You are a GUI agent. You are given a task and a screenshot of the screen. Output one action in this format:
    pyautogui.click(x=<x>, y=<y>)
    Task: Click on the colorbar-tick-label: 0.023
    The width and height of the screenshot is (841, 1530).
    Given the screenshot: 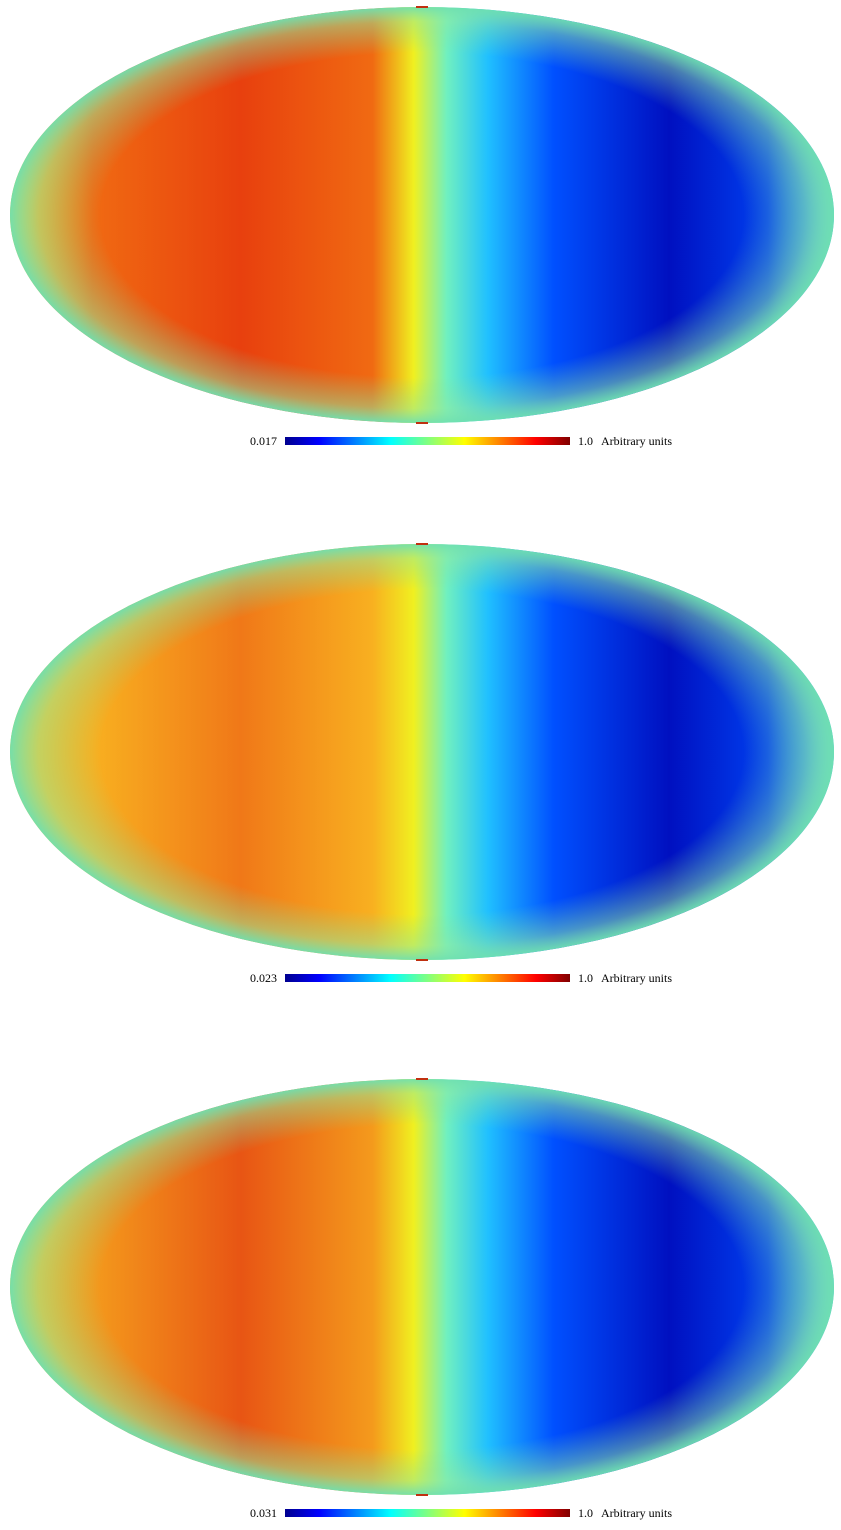 What is the action you would take?
    pyautogui.click(x=263, y=978)
    